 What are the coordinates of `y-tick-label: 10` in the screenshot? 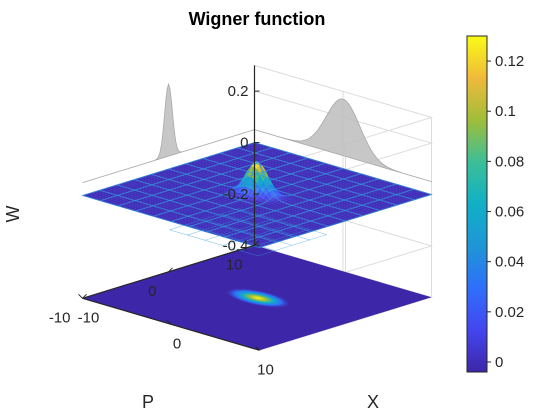 It's located at (234, 264).